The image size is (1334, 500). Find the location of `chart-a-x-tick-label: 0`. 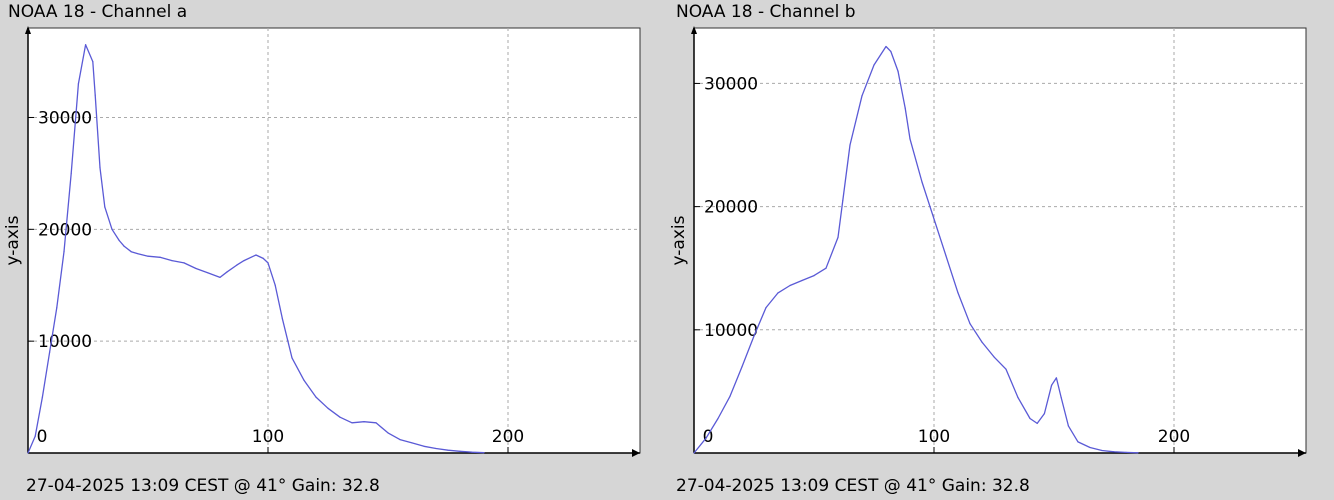

chart-a-x-tick-label: 0 is located at coordinates (42, 437).